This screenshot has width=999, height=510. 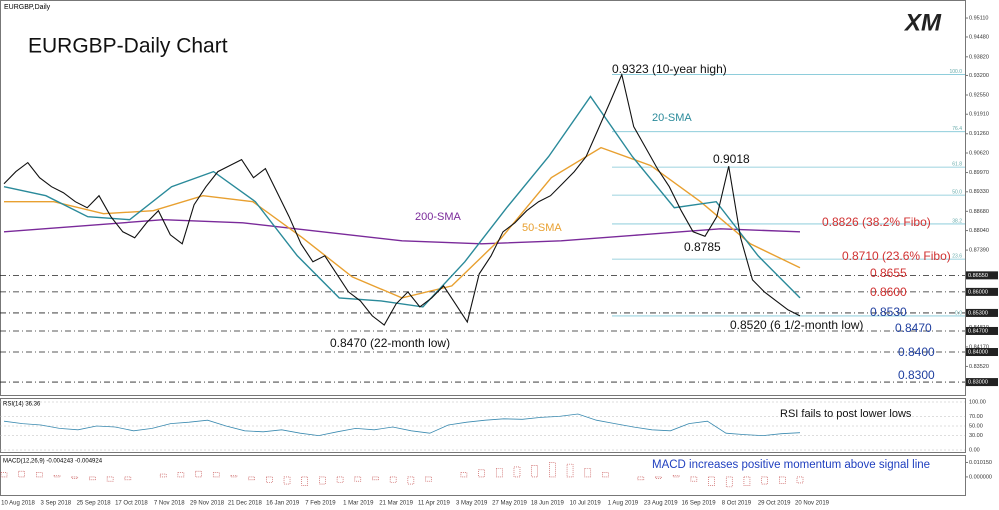 What do you see at coordinates (434, 504) in the screenshot?
I see `x-tick-label: 11 Apr 2019` at bounding box center [434, 504].